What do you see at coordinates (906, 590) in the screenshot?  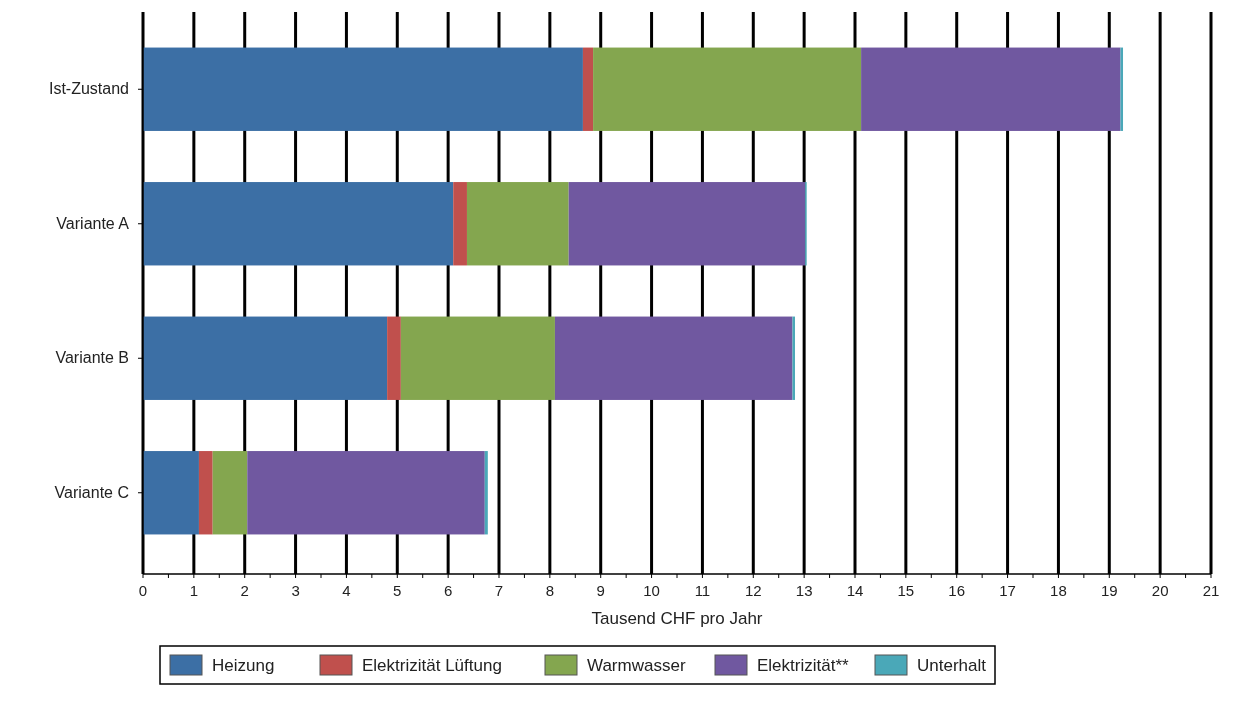 I see `x-tick-label: 15` at bounding box center [906, 590].